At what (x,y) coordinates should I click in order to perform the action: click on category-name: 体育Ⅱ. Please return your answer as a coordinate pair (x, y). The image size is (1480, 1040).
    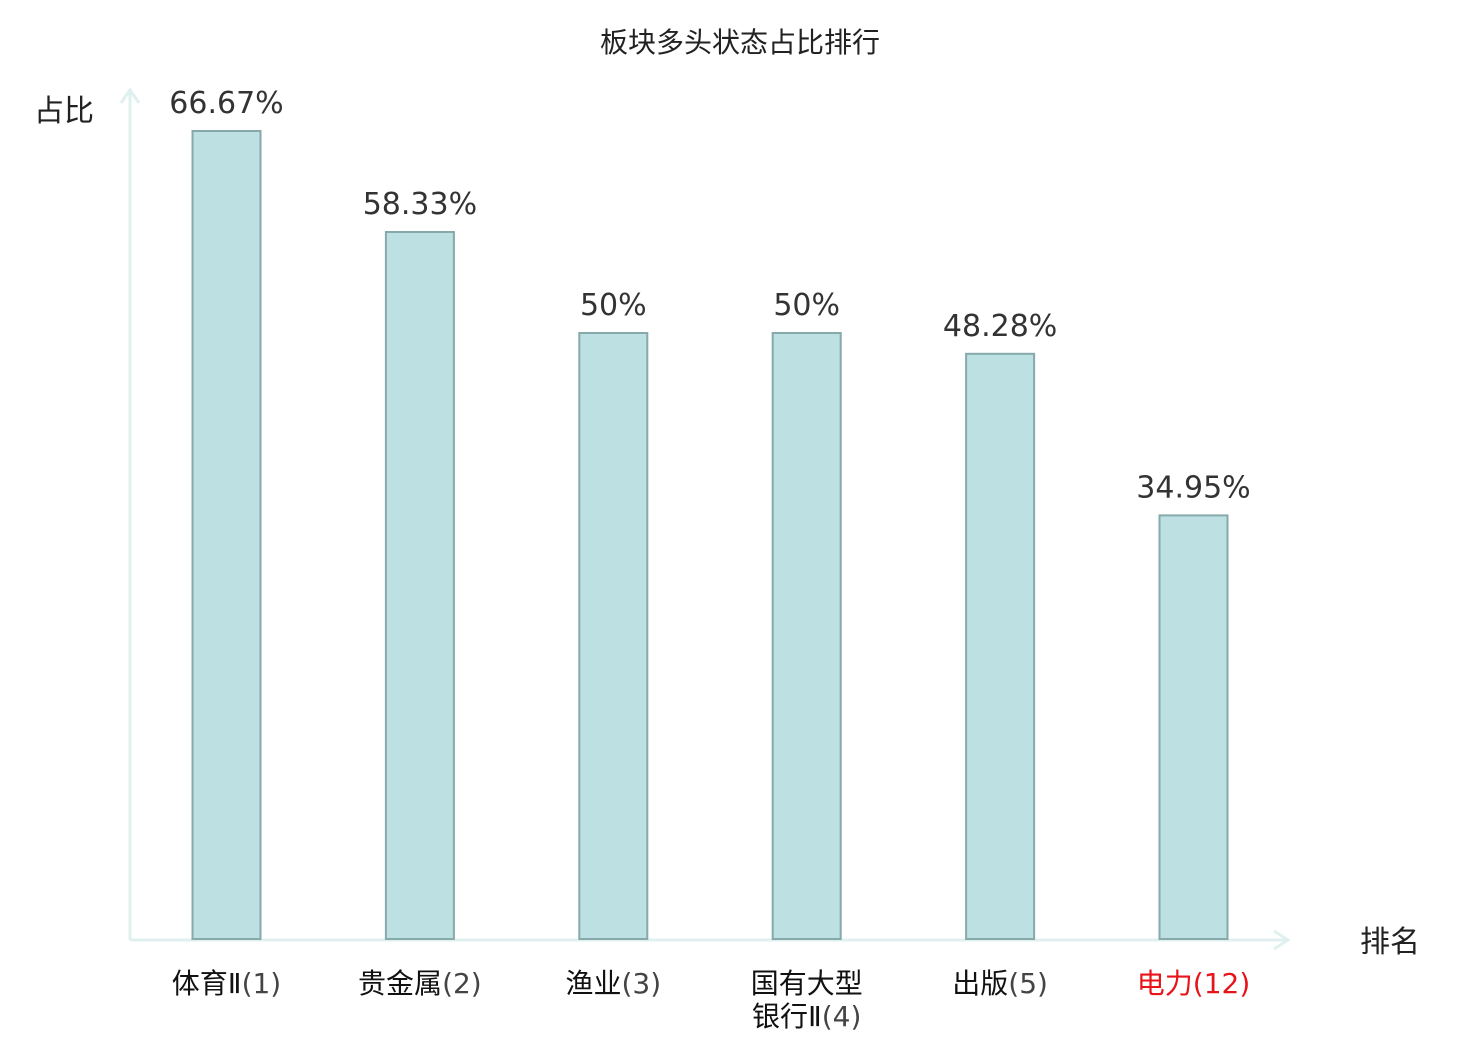
    Looking at the image, I should click on (207, 983).